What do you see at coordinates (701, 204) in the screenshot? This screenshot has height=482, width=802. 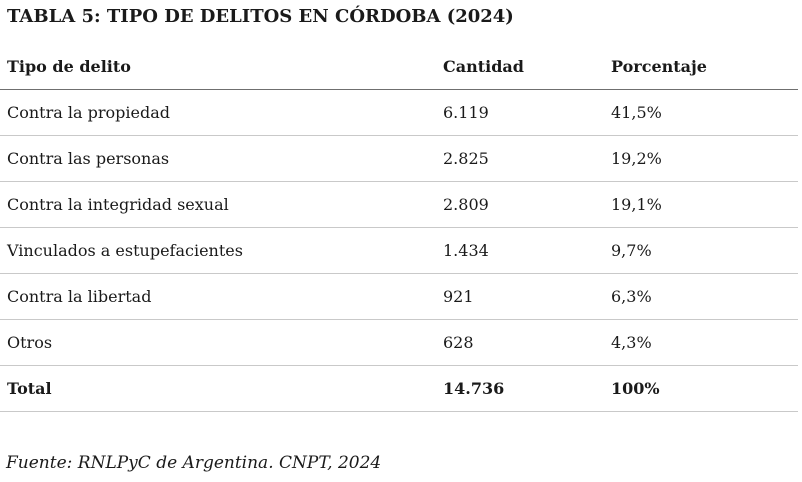 I see `cell-porcentaje: 19,1%` at bounding box center [701, 204].